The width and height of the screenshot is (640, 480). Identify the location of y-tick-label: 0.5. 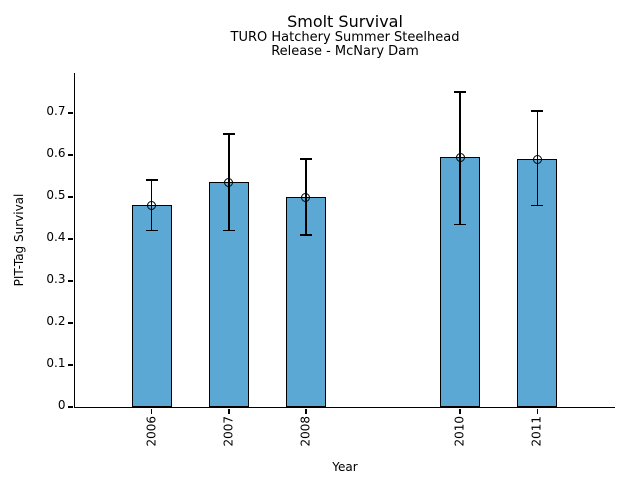
(56, 195).